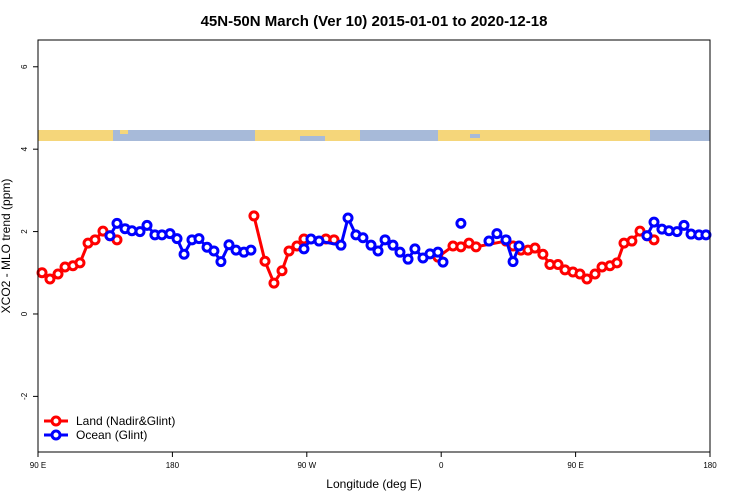  Describe the element at coordinates (125, 421) in the screenshot. I see `legend-label: Land (Nadir&Glint)` at that location.